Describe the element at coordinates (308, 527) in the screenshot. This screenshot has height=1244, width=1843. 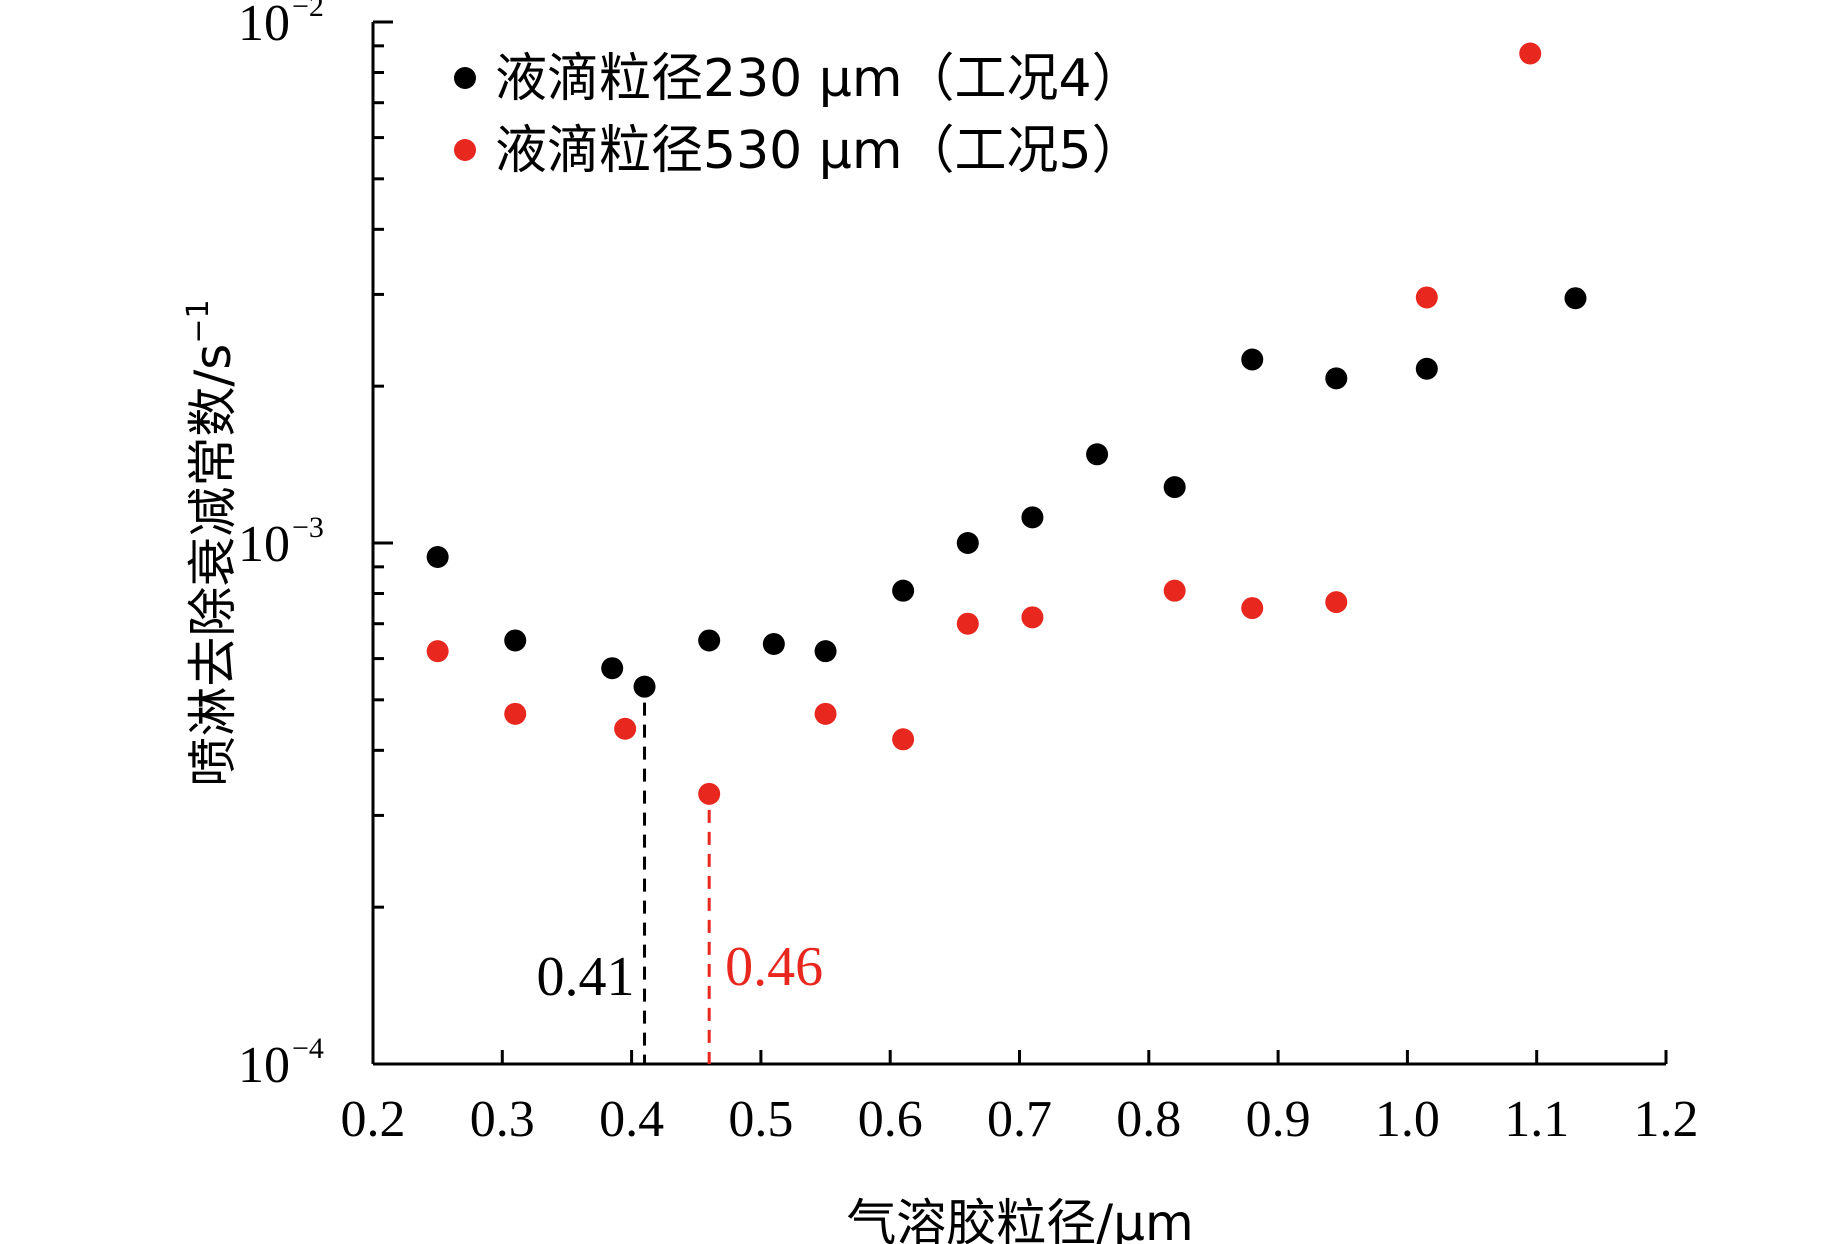
I see `y-tick-exponent: −3` at that location.